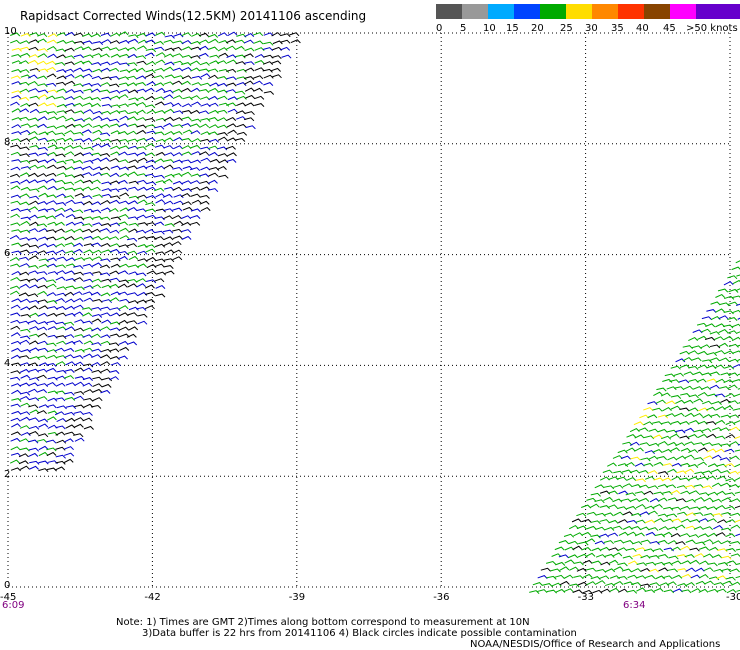  What do you see at coordinates (537, 28) in the screenshot?
I see `legend-label: 20` at bounding box center [537, 28].